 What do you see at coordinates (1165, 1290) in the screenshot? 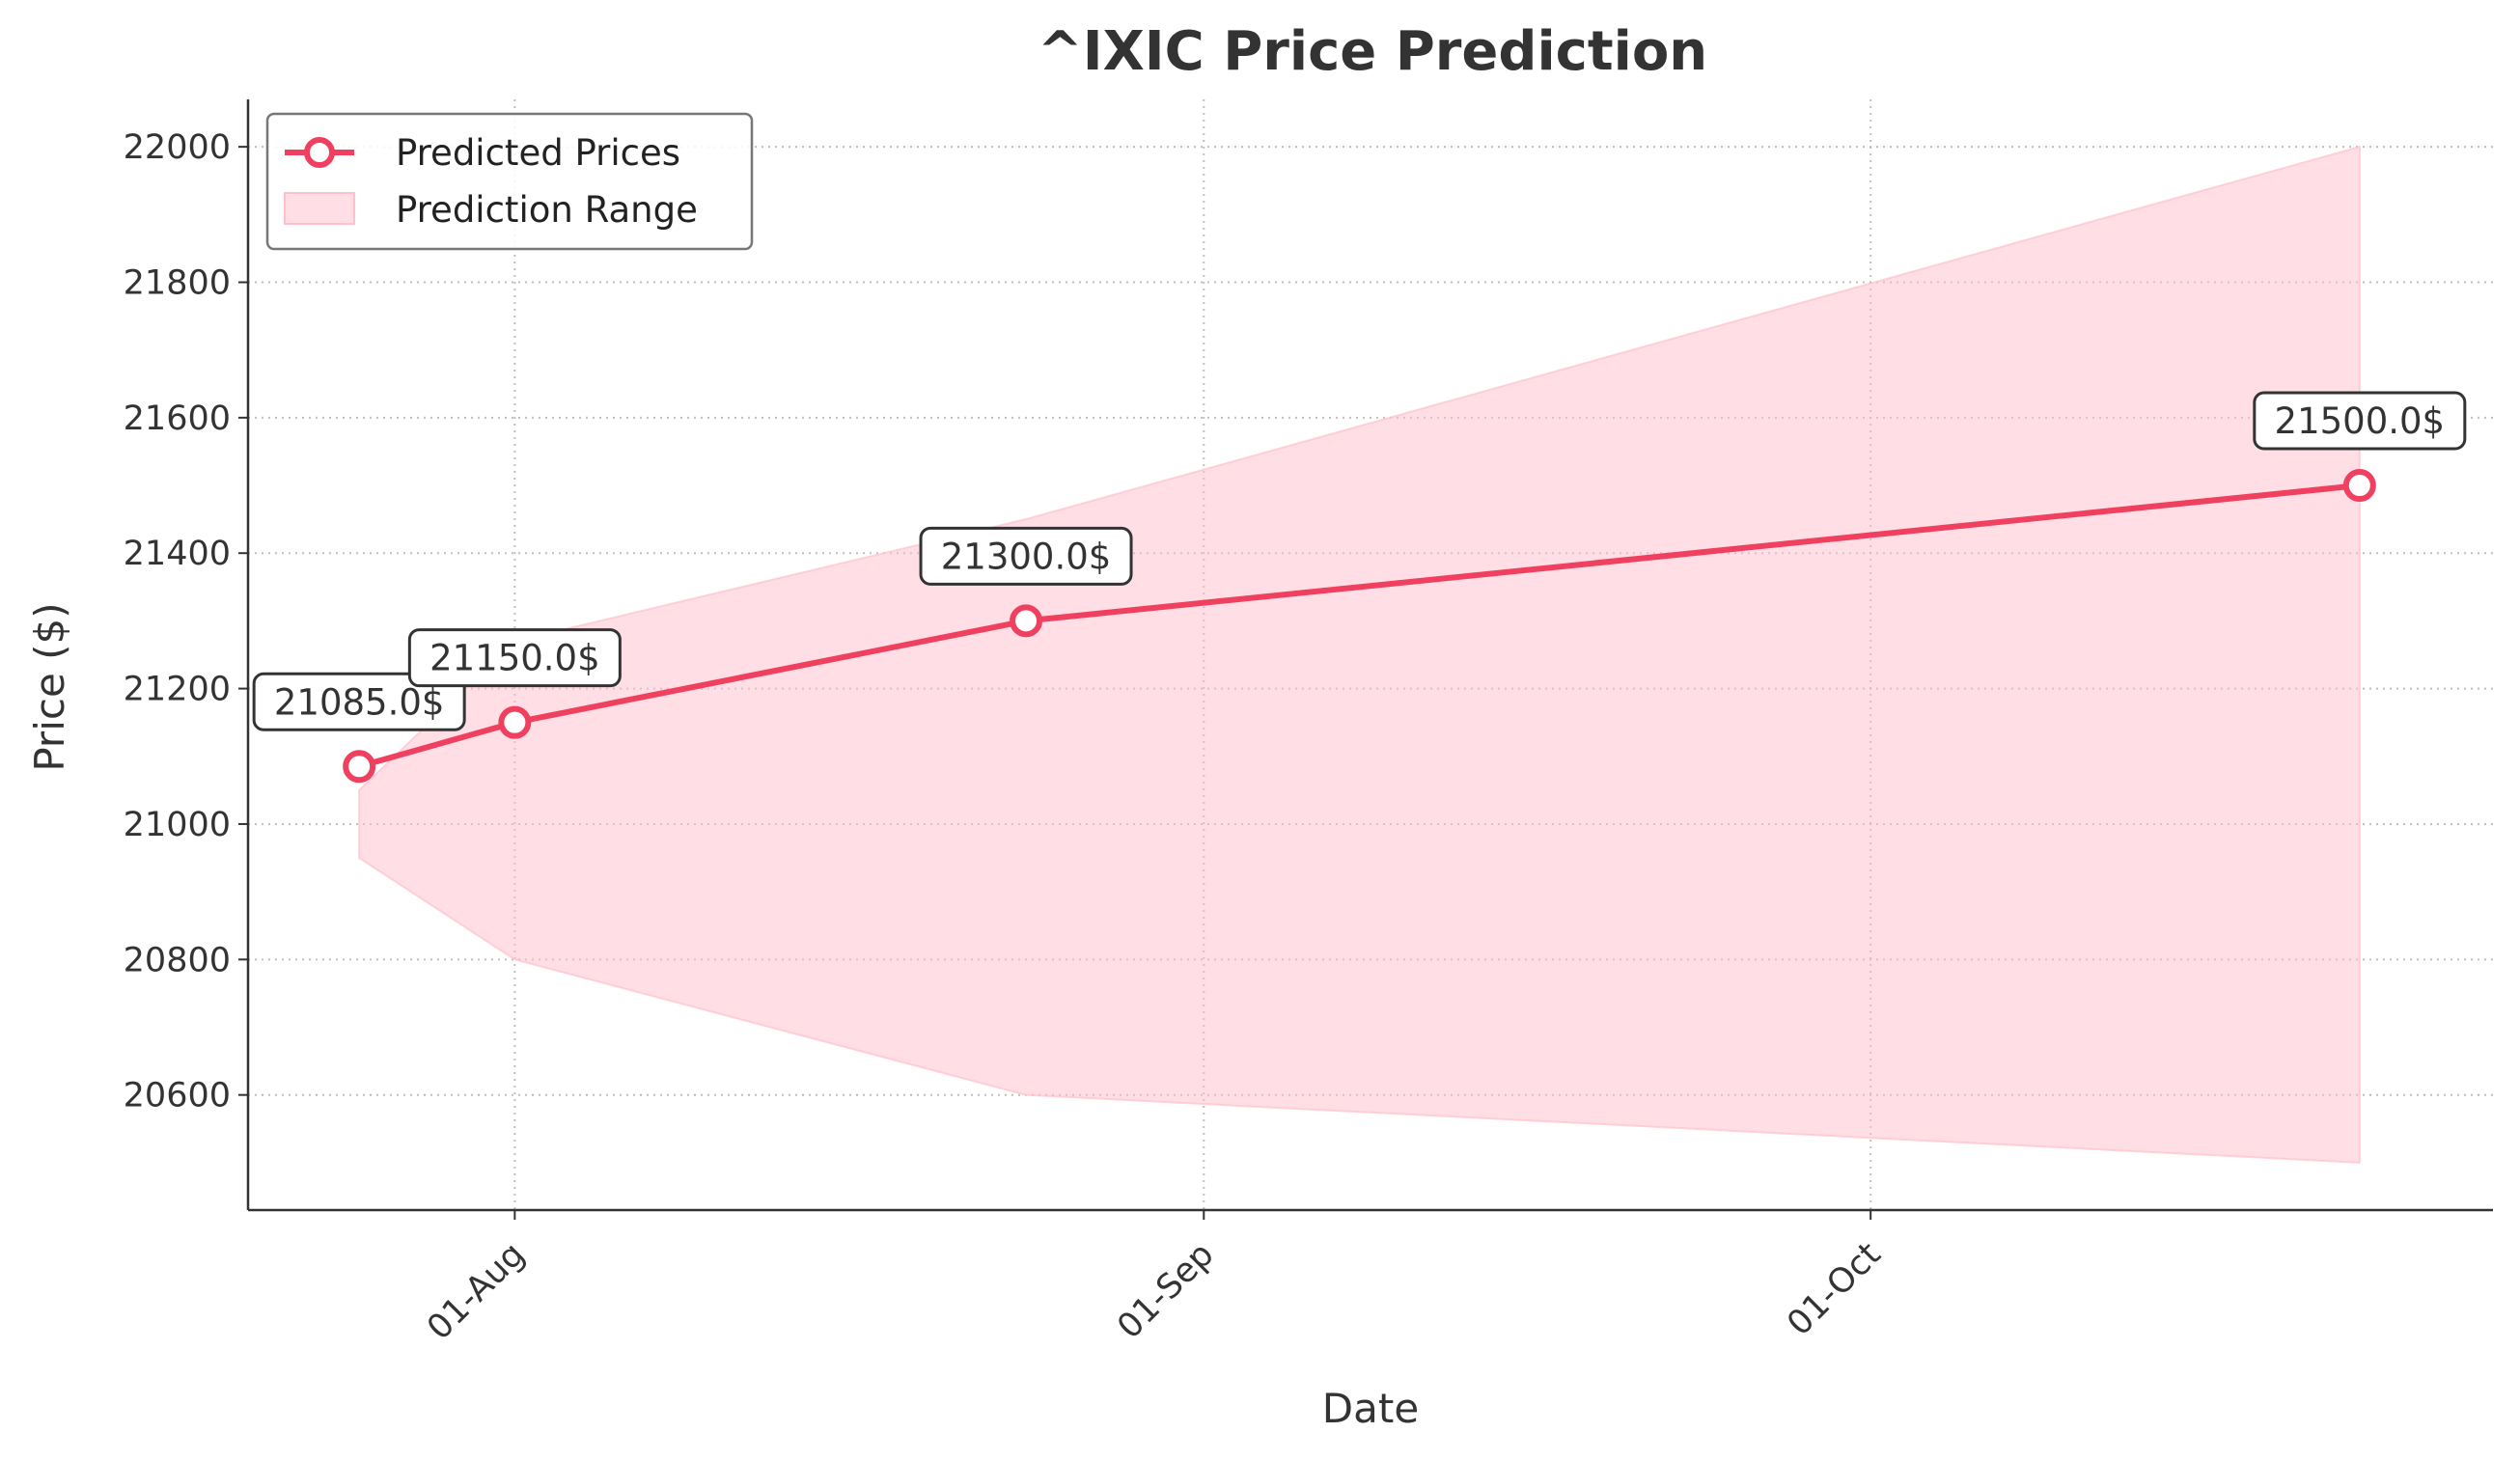
I see `x-tick-label: 01-Sep` at bounding box center [1165, 1290].